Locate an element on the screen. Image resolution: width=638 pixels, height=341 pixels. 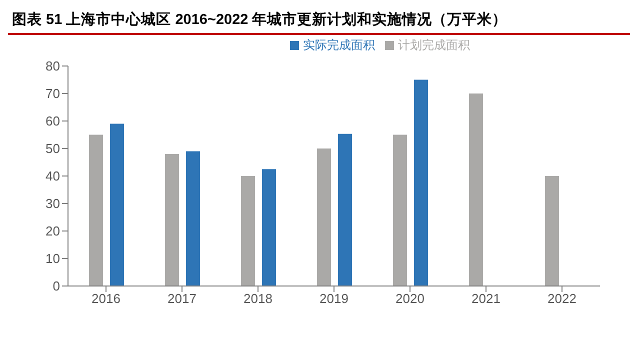
chart-title: 图表 51 上海市中心城区 2016~2022 年城市更新计划和实施情况（万平米） is located at coordinates (319, 21).